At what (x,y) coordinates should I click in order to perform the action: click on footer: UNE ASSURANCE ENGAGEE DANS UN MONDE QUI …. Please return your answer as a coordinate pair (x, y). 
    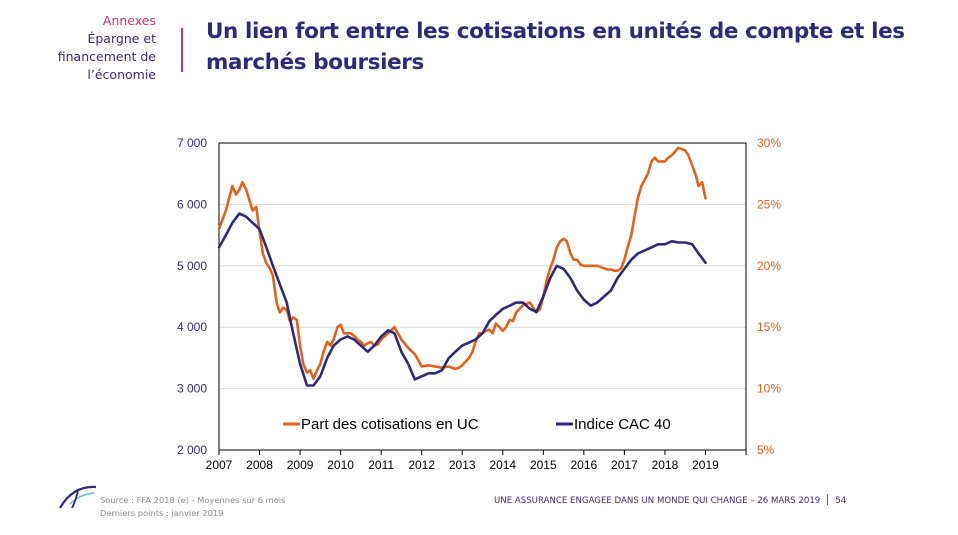
    Looking at the image, I should click on (670, 500).